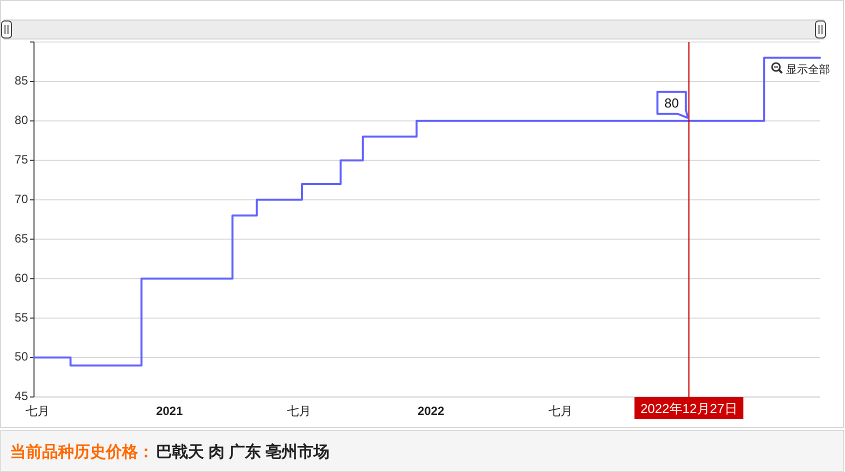 This screenshot has height=472, width=845. What do you see at coordinates (671, 102) in the screenshot?
I see `annotation: 80` at bounding box center [671, 102].